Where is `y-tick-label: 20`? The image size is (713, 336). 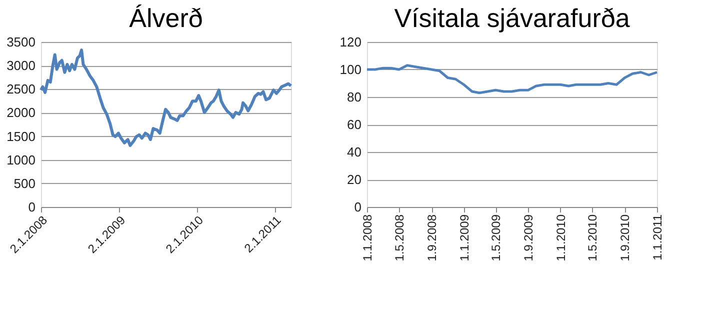 y-tick-label: 20 is located at coordinates (354, 179).